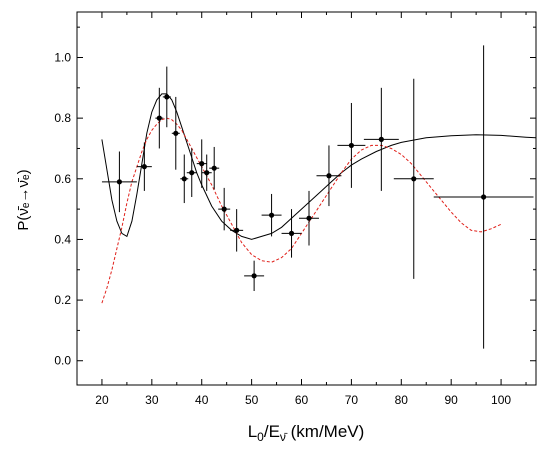  I want to click on x-axis-title-units: (km/MeV), so click(325, 431).